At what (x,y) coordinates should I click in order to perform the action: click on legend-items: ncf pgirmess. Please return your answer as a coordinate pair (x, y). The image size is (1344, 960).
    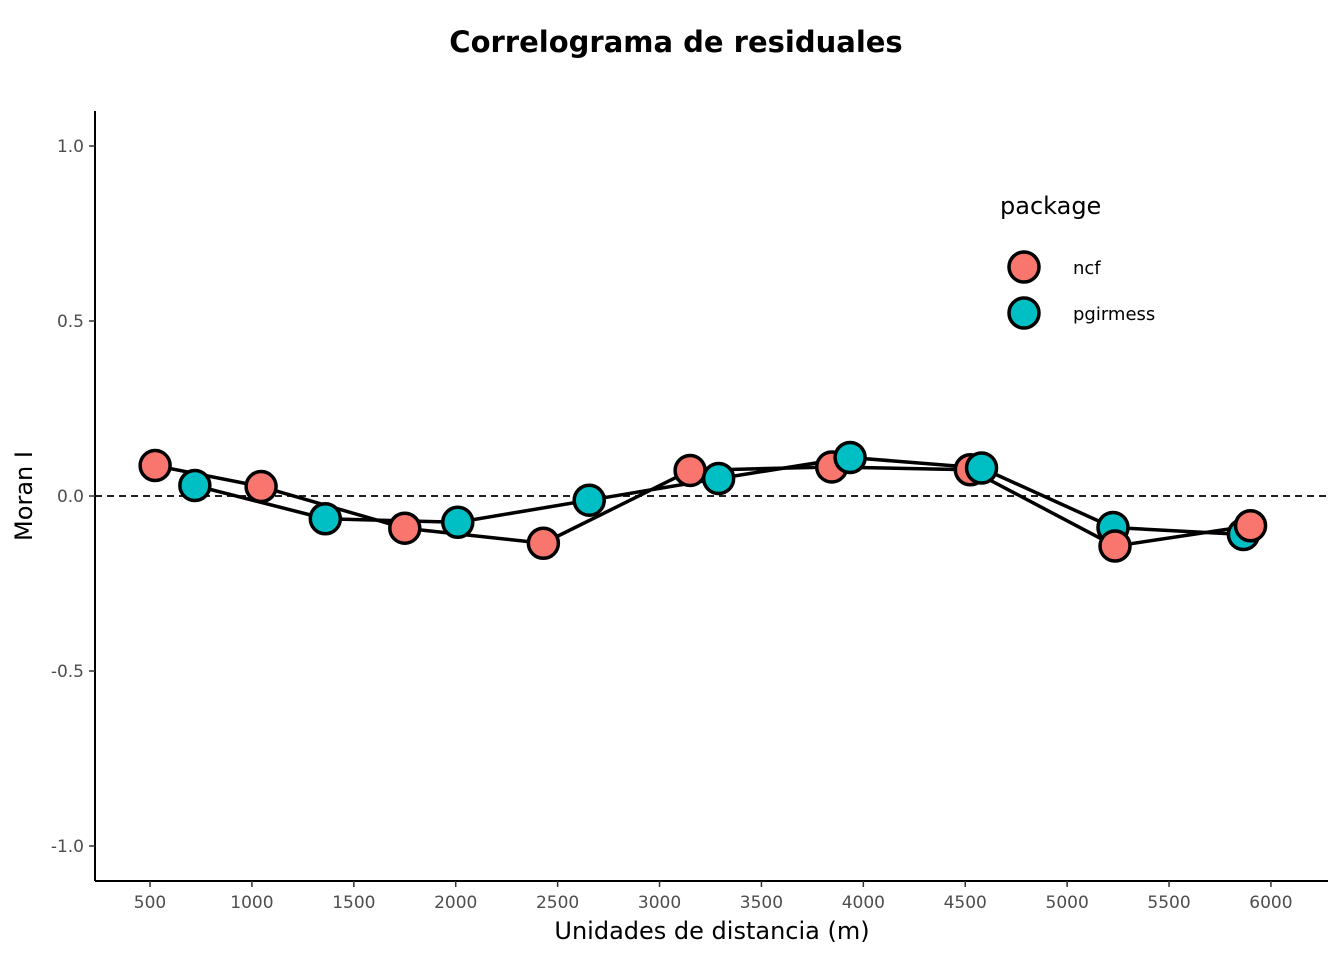
    Looking at the image, I should click on (1081, 290).